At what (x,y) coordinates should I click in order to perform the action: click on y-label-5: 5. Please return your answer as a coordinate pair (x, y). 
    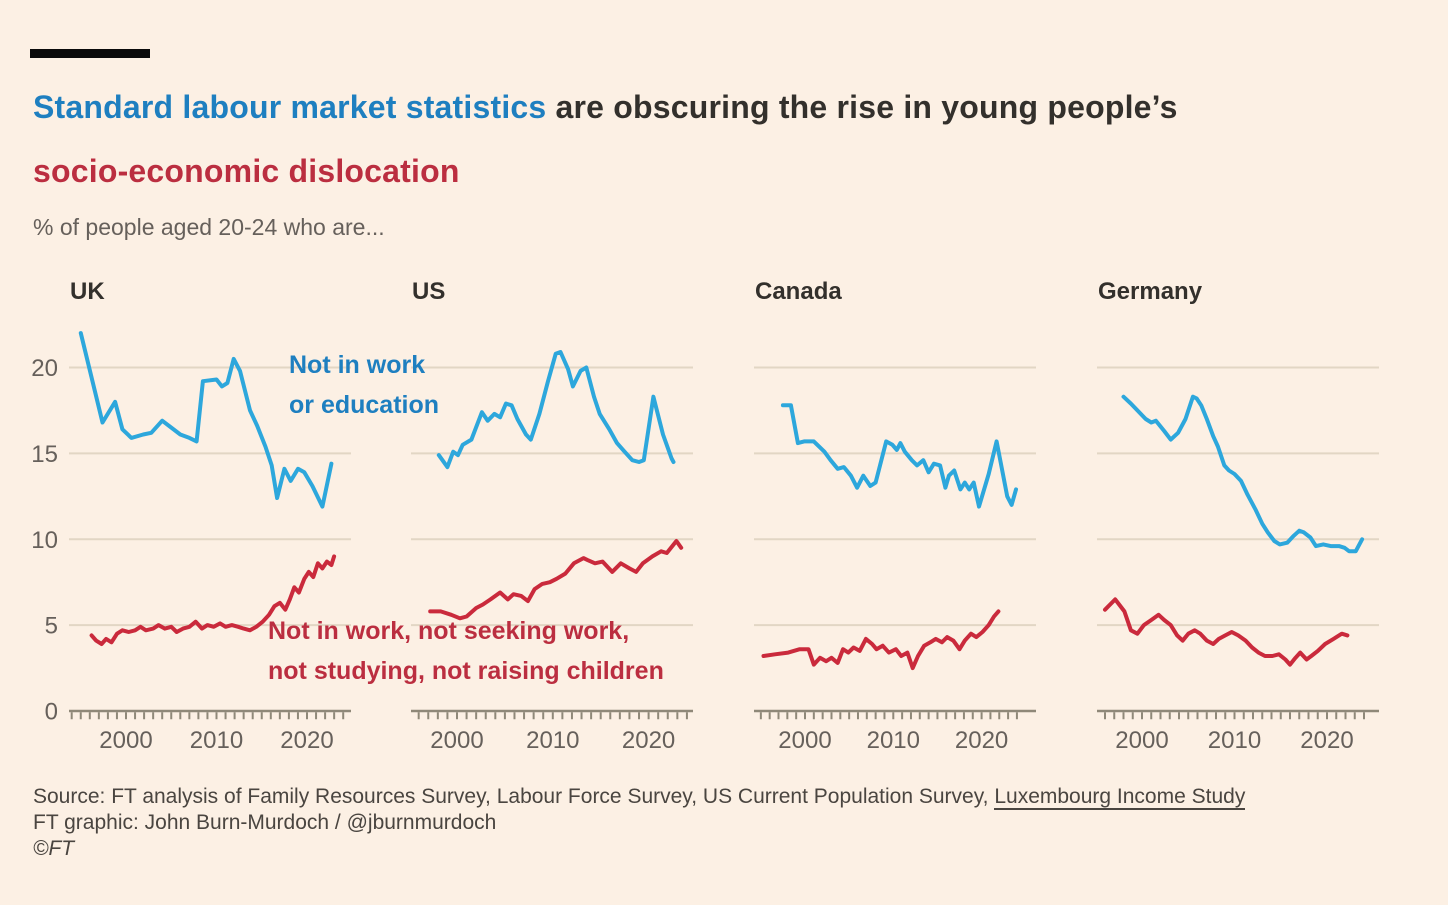
    Looking at the image, I should click on (51, 626).